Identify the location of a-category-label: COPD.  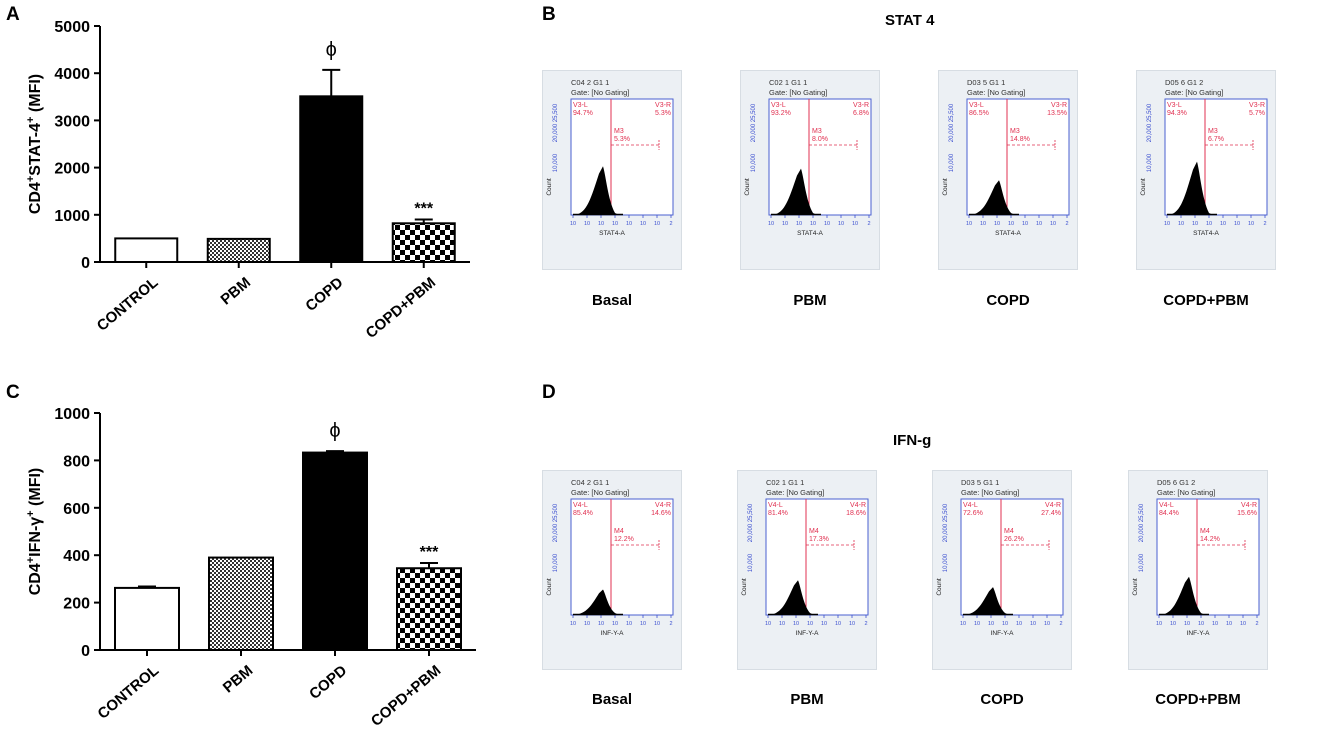
(324, 294).